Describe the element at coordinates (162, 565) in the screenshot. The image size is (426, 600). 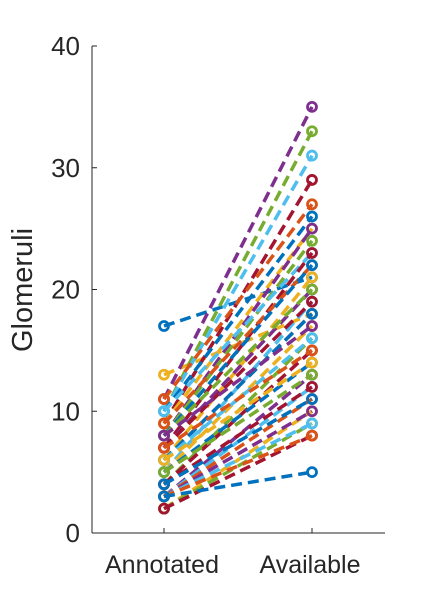
I see `x-tick-label: Annotated` at that location.